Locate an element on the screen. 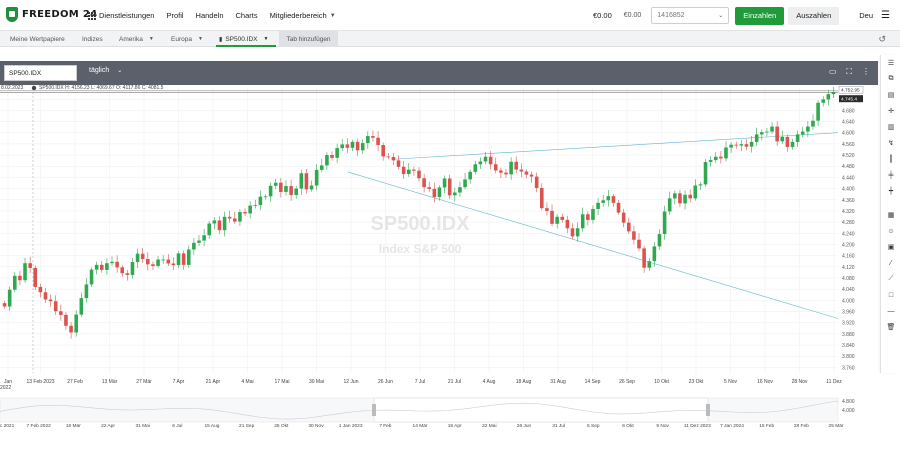 The height and width of the screenshot is (451, 900). save-icon: ▤ is located at coordinates (891, 95).